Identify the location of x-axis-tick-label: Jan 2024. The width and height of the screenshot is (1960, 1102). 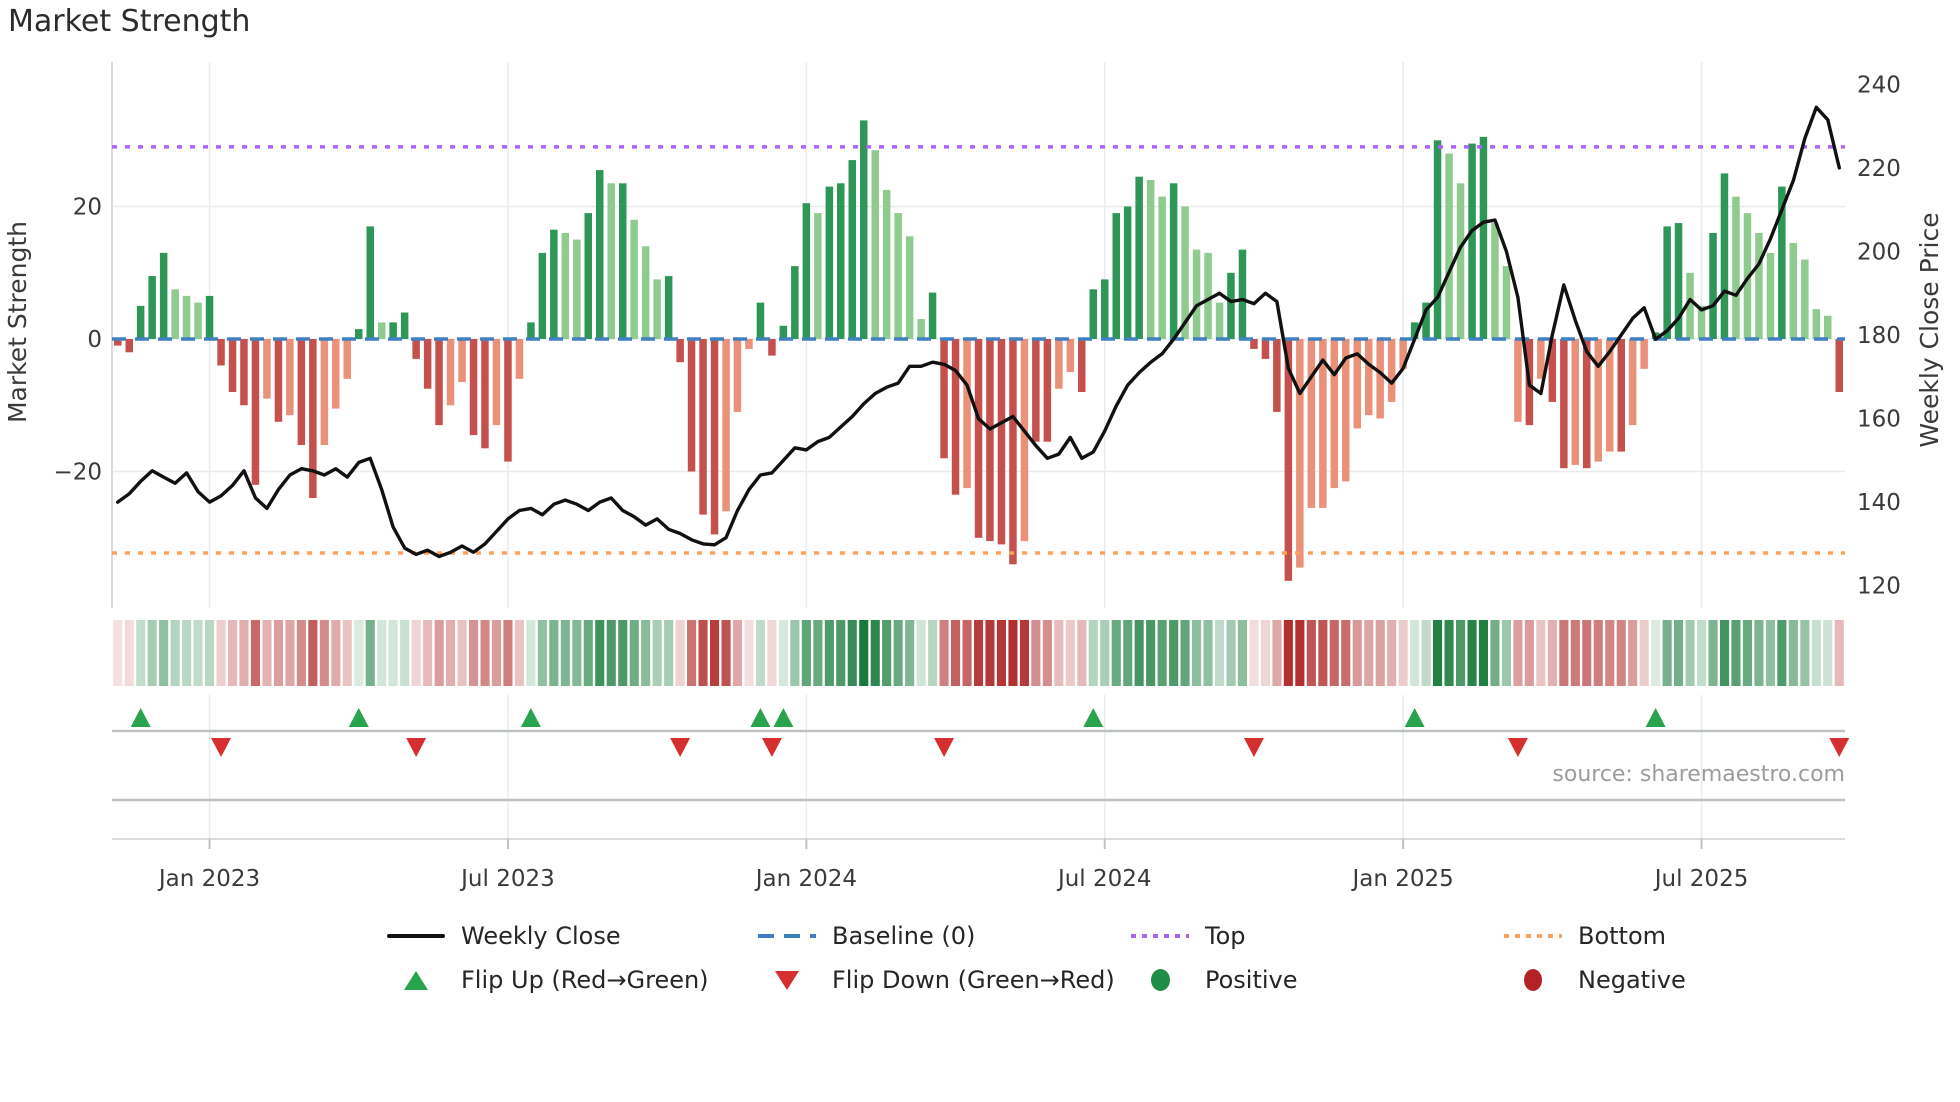
(805, 879).